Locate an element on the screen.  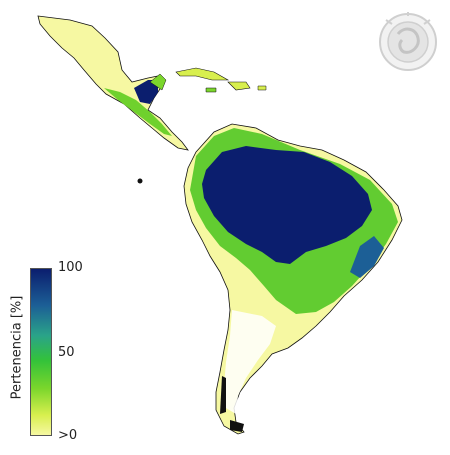
mexico-green is located at coordinates (138, 112).